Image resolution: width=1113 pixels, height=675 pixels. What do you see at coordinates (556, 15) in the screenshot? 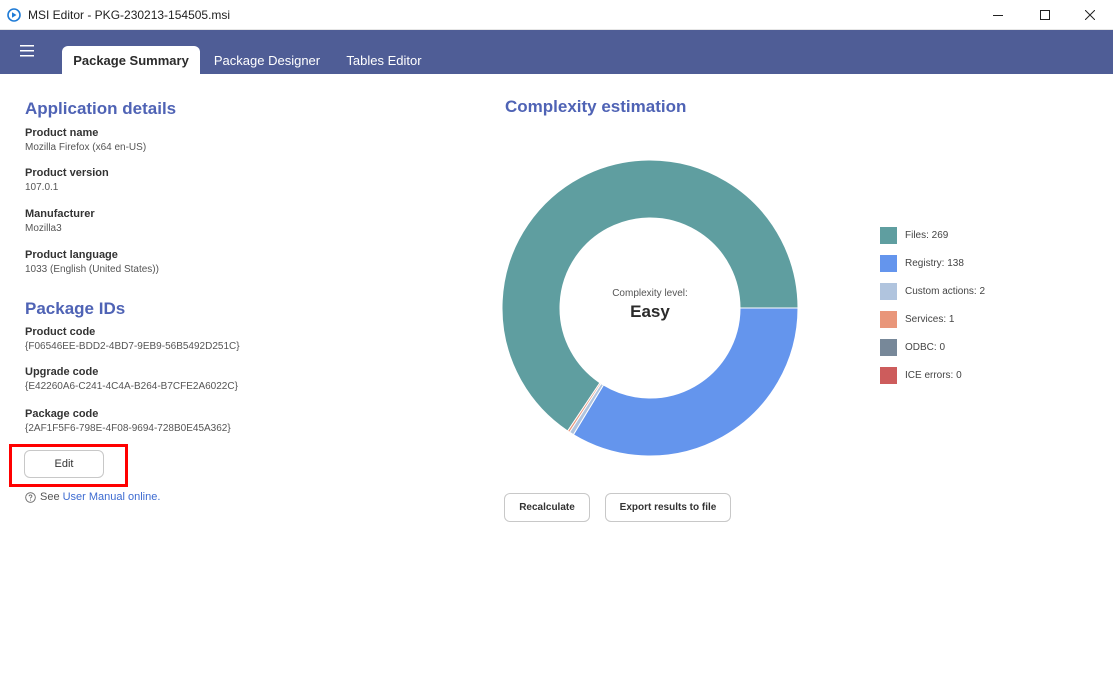
I see `title-bar: MSI Editor - PKG-230213-154505.msi` at bounding box center [556, 15].